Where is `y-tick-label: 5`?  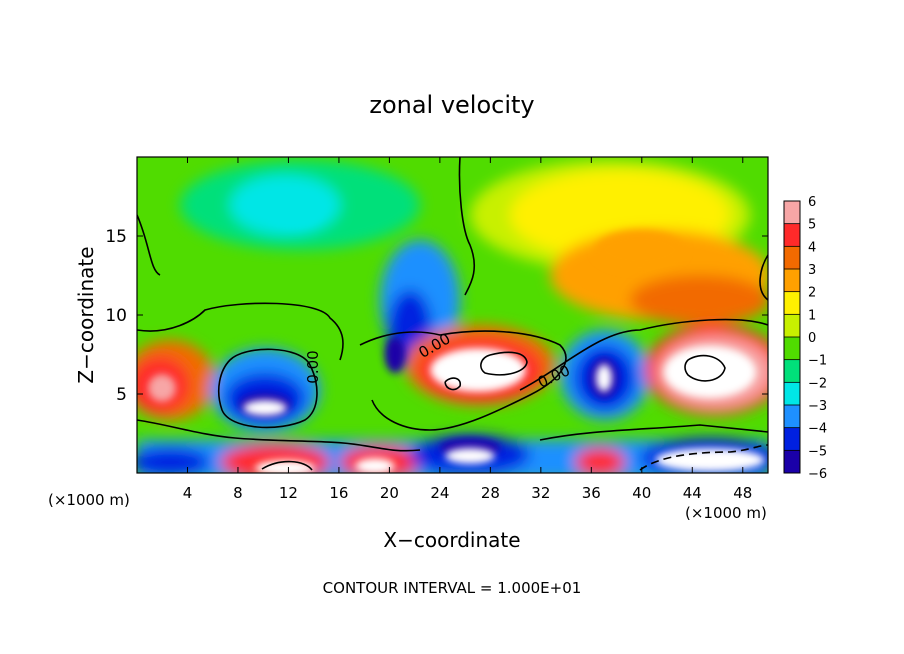 y-tick-label: 5 is located at coordinates (121, 395).